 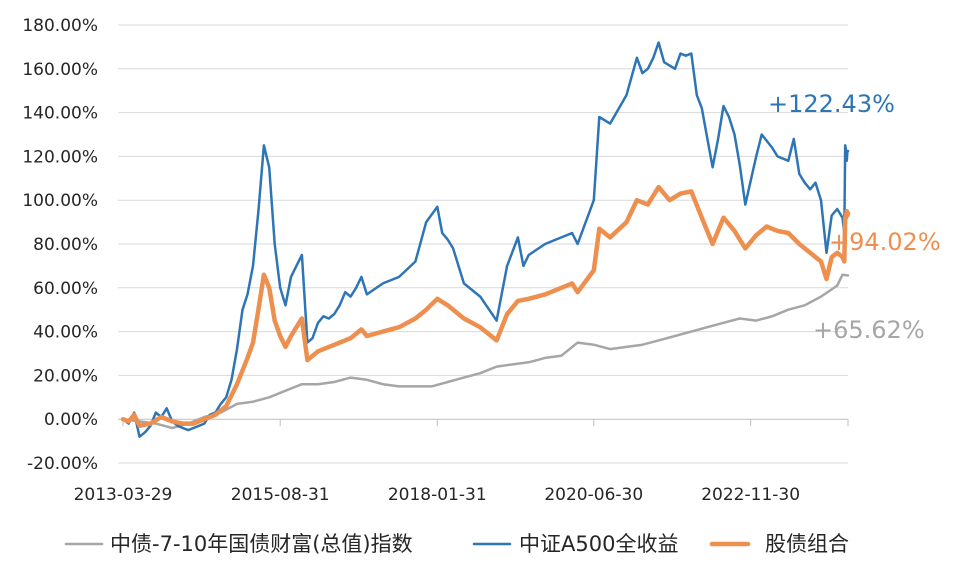 I want to click on x-tick-label: 2018-01-31, so click(x=437, y=495).